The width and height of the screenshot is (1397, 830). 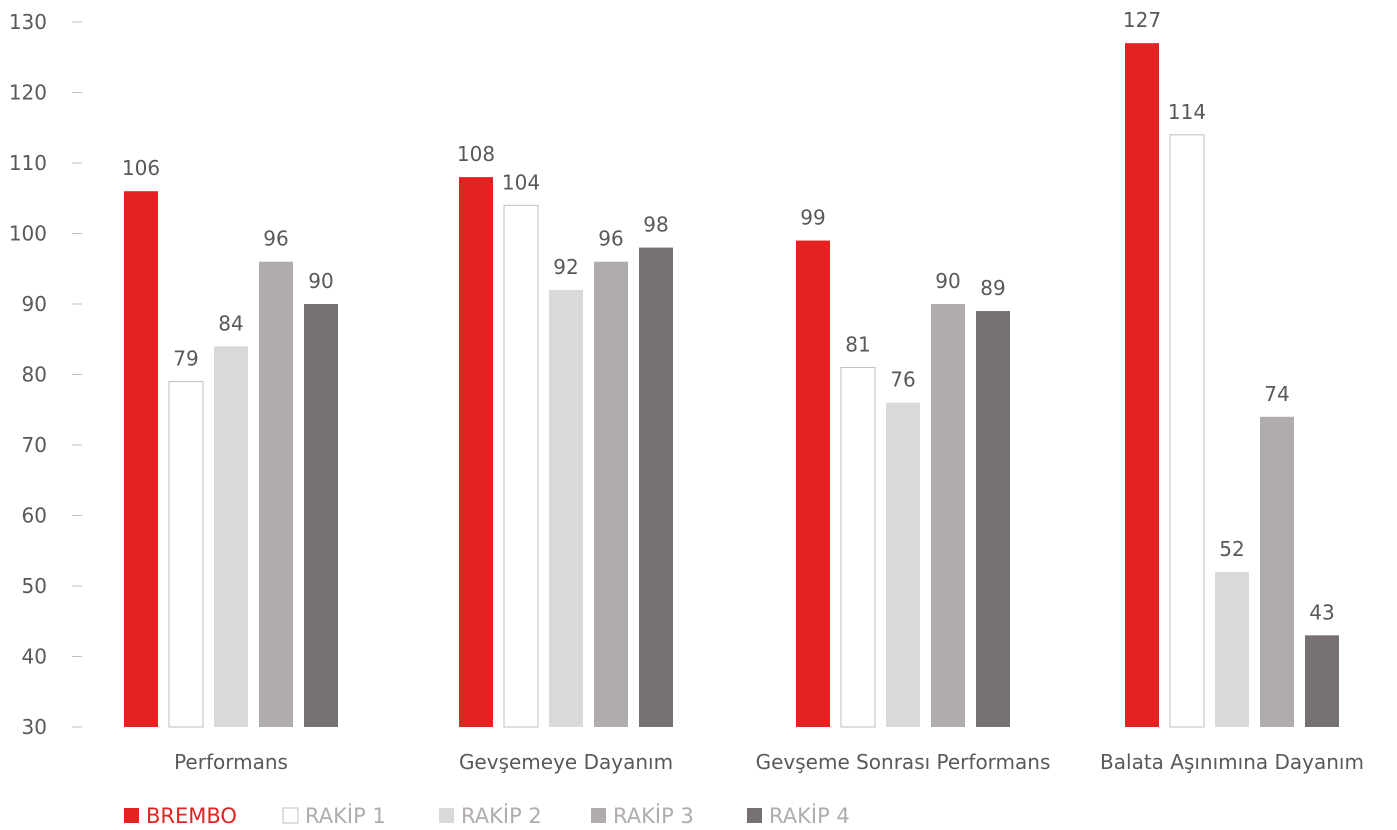 What do you see at coordinates (34, 304) in the screenshot?
I see `y-tick-label: 90` at bounding box center [34, 304].